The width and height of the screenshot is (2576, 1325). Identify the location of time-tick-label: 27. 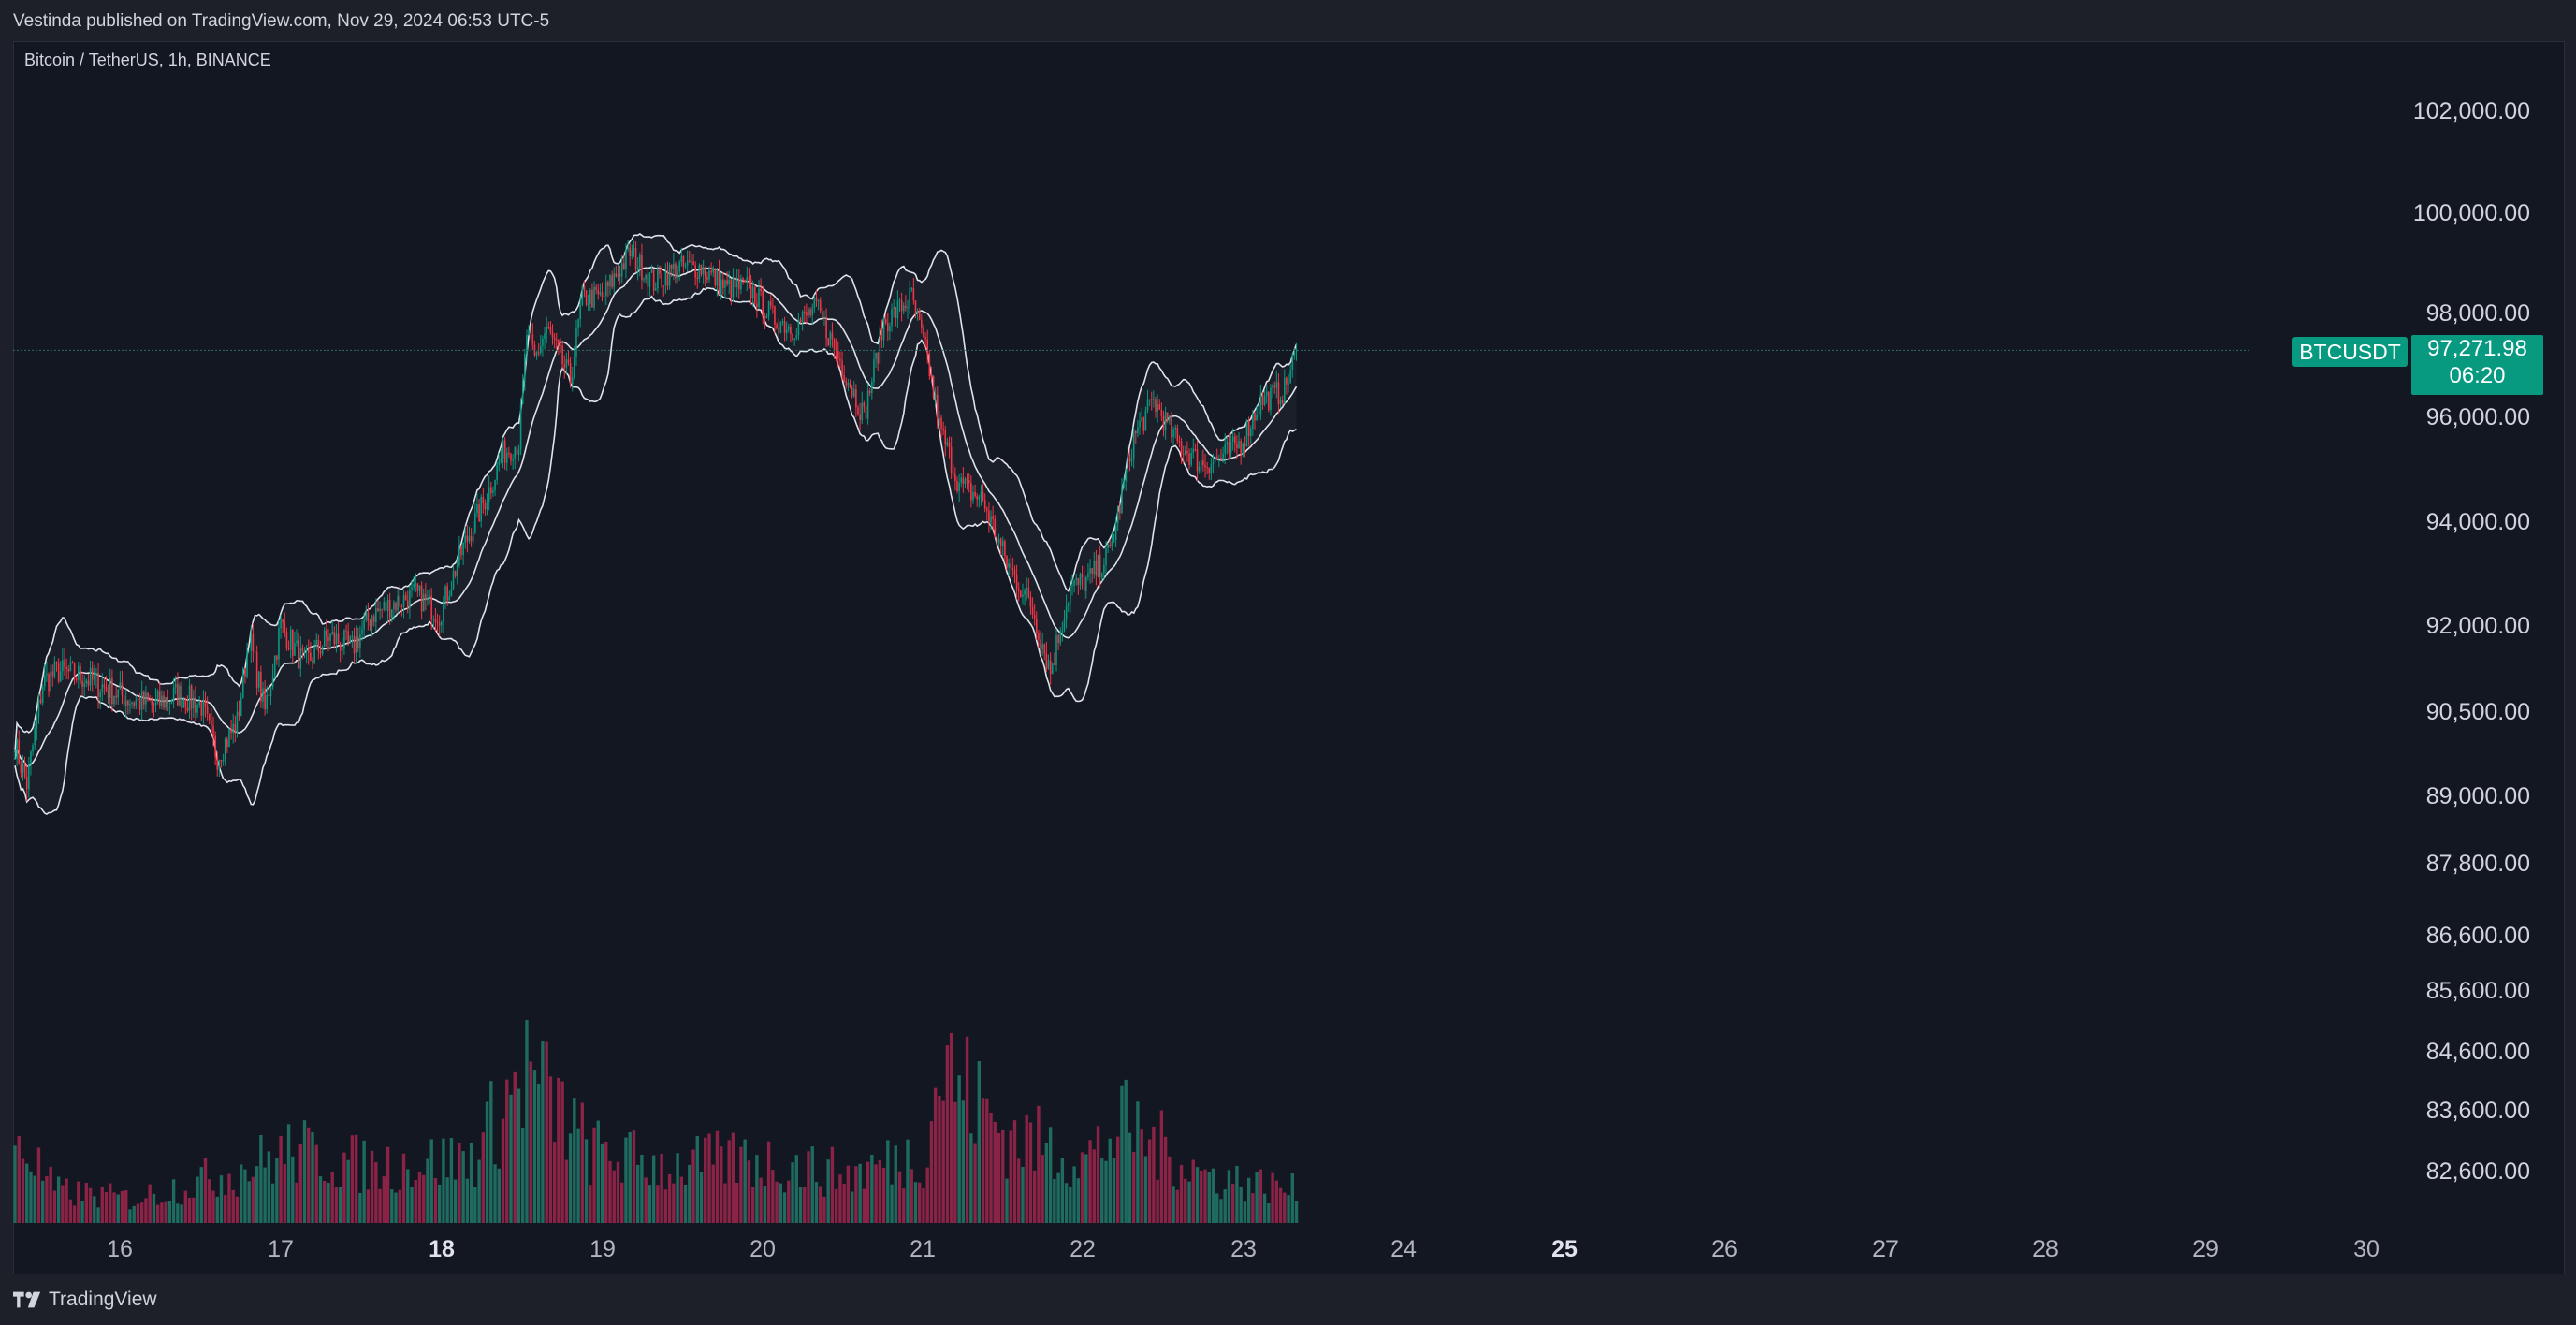
(1885, 1249).